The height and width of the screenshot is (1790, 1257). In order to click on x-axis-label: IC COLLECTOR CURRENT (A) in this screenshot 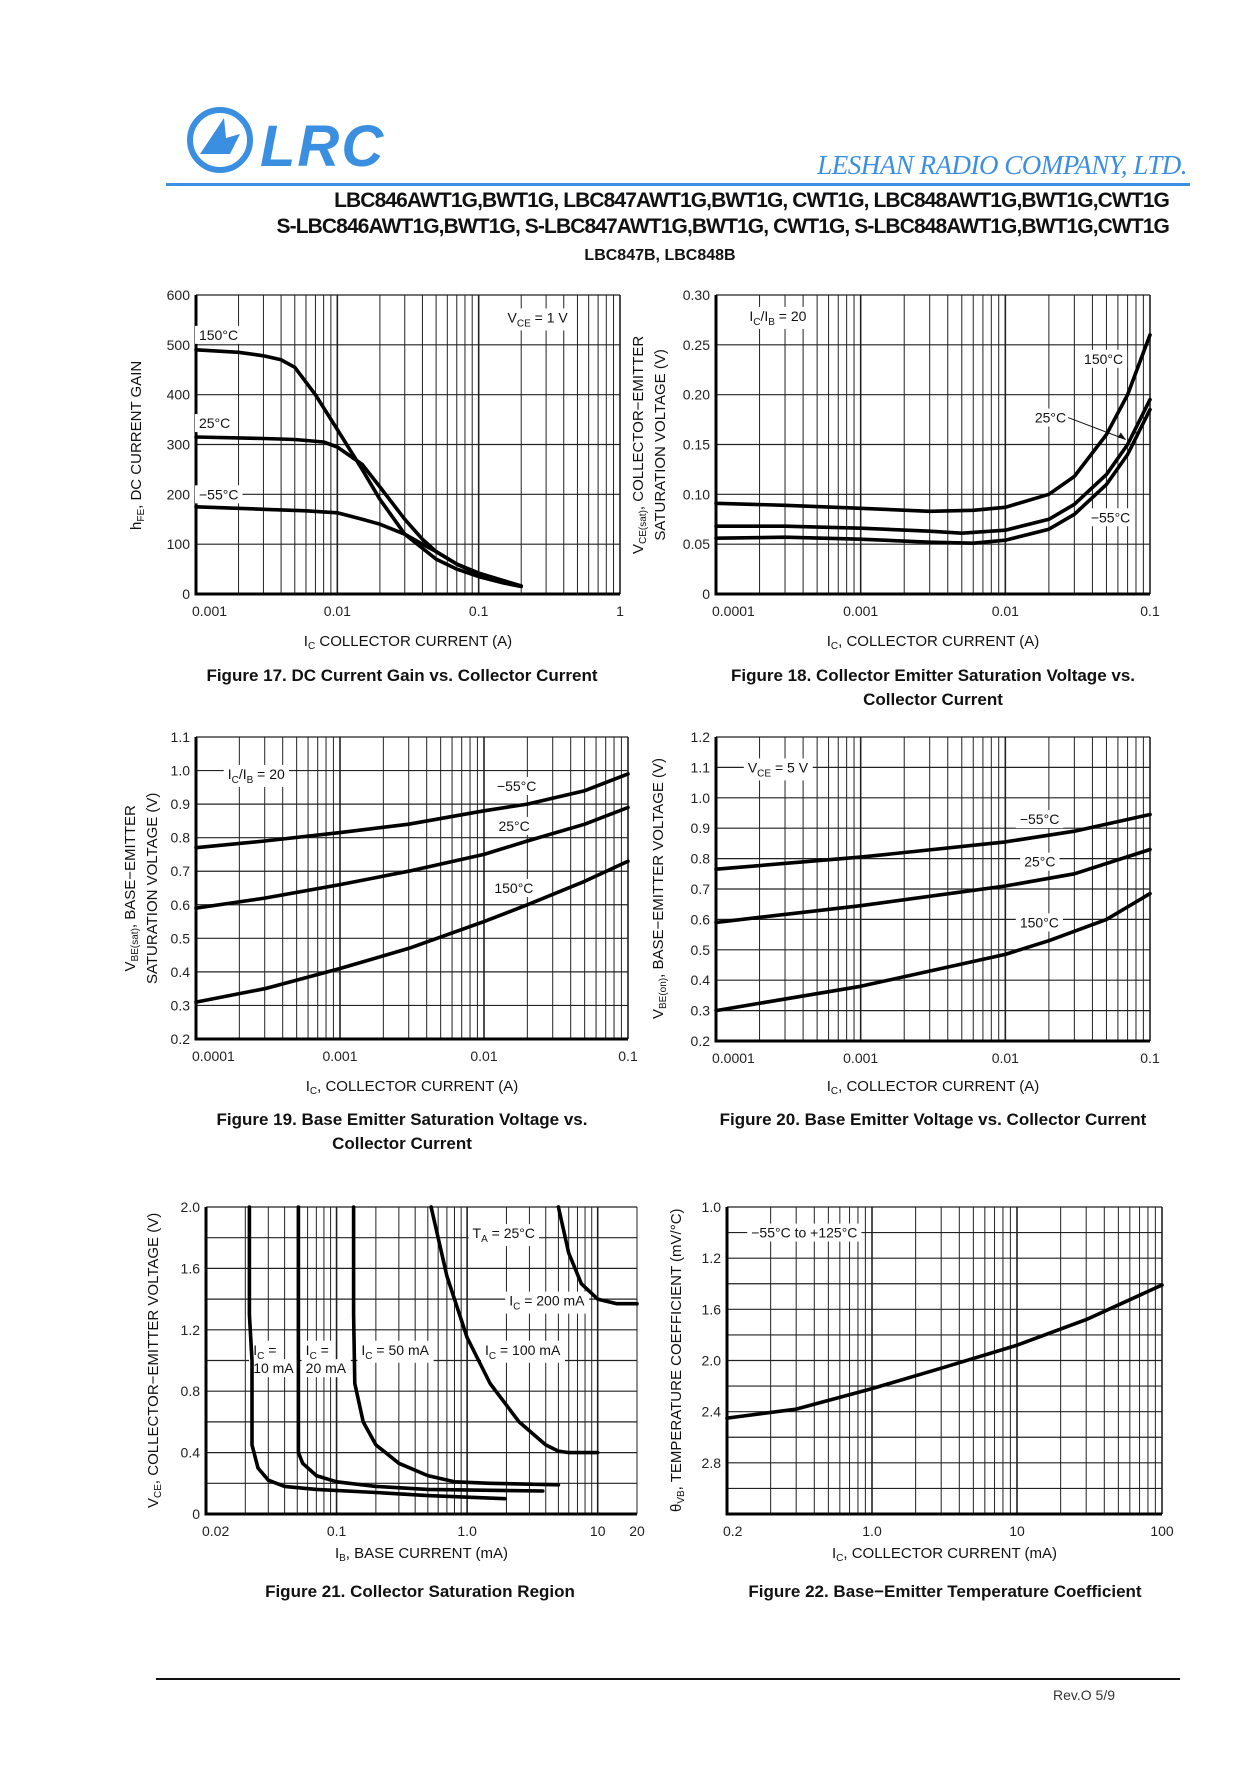, I will do `click(408, 642)`.